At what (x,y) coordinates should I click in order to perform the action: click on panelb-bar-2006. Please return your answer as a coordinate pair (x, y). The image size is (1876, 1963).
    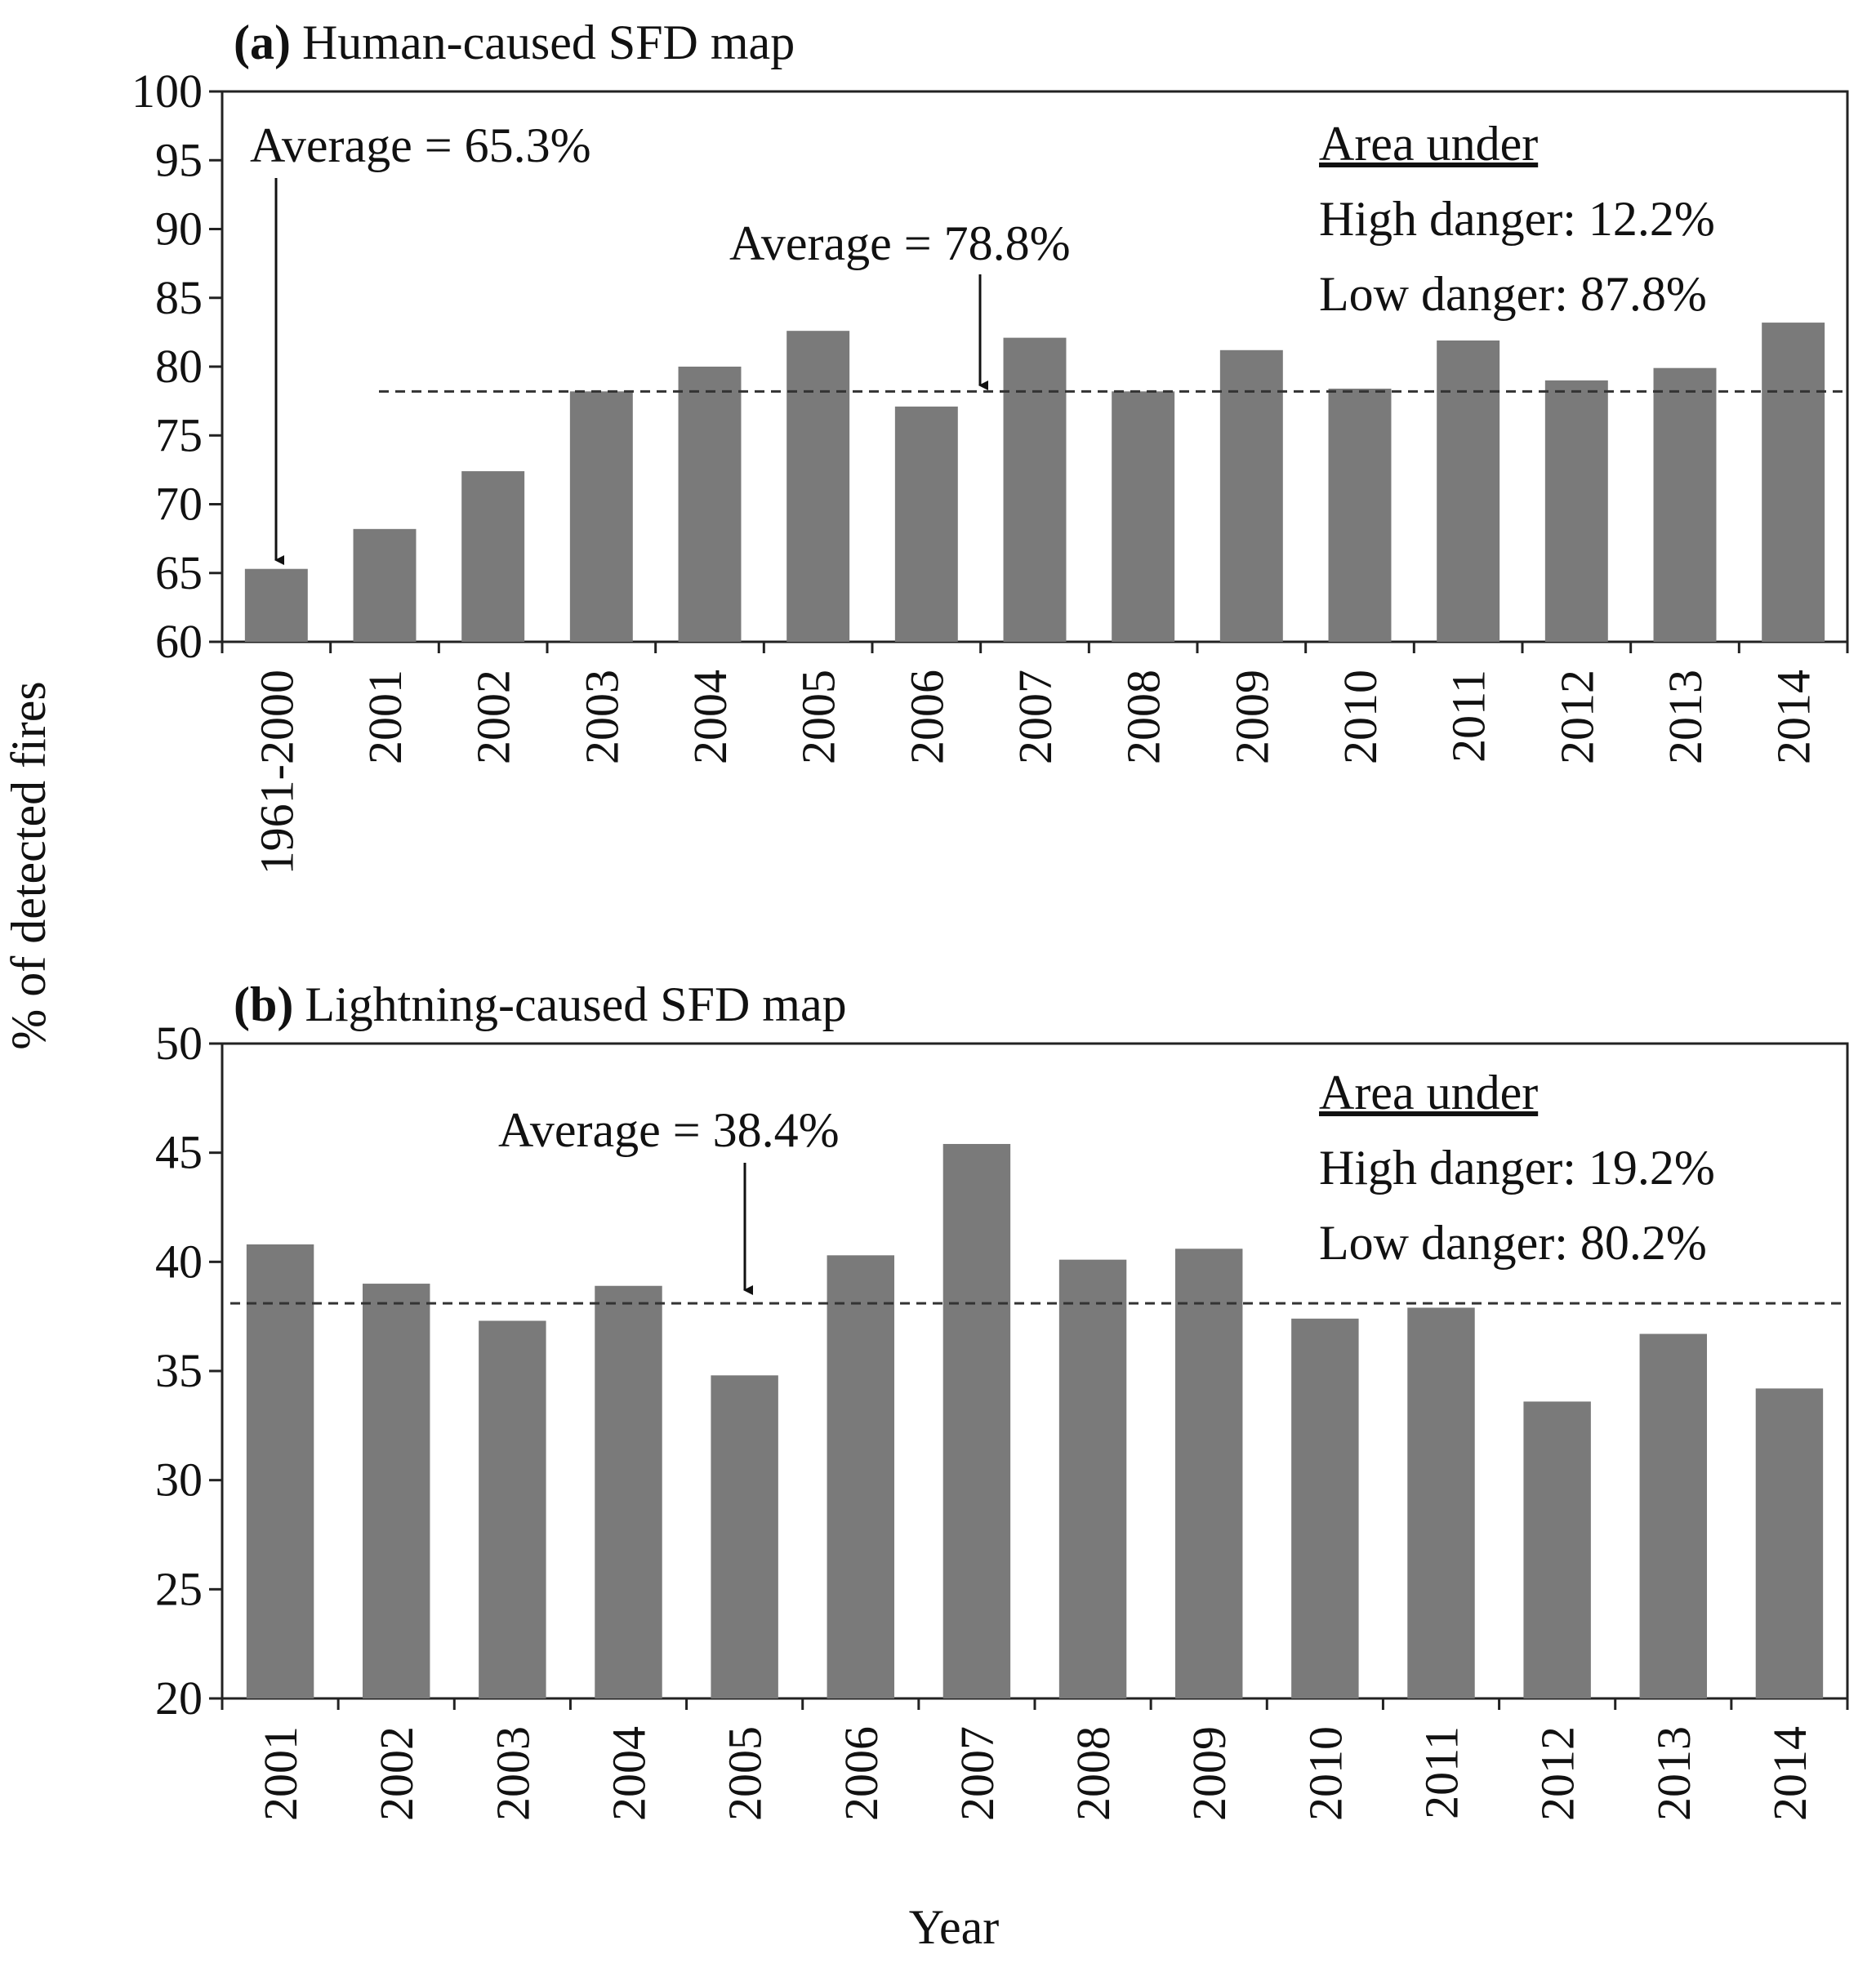
    Looking at the image, I should click on (861, 1477).